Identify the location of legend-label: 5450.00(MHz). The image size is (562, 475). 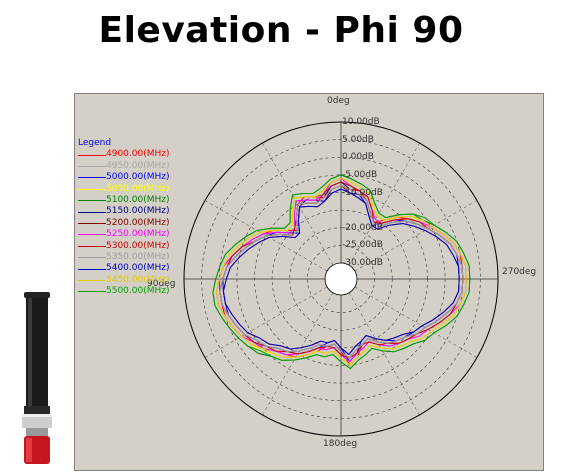
(138, 279).